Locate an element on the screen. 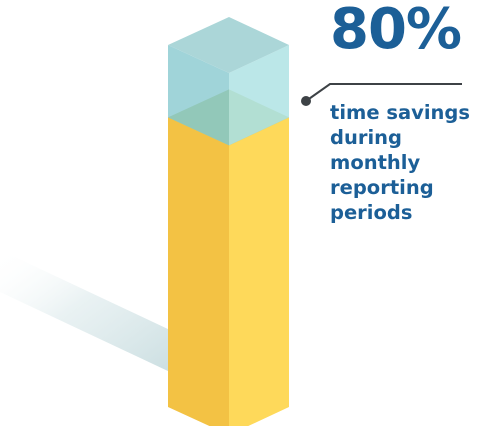 The image size is (493, 426). column-fill-side is located at coordinates (259, 271).